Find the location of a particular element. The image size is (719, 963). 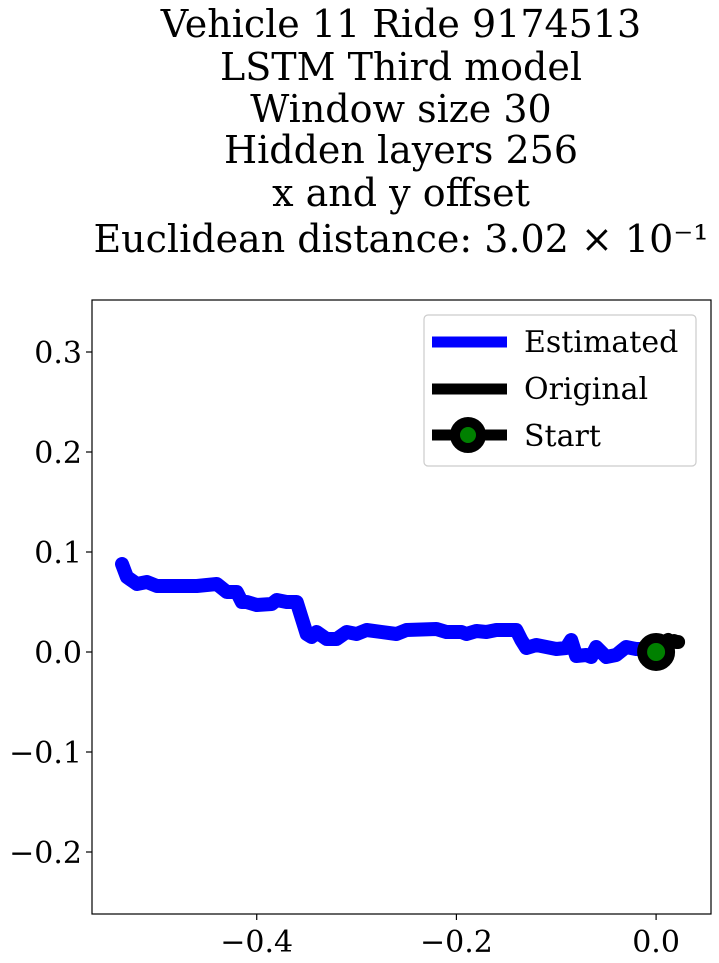

series-marker-start is located at coordinates (656, 652).